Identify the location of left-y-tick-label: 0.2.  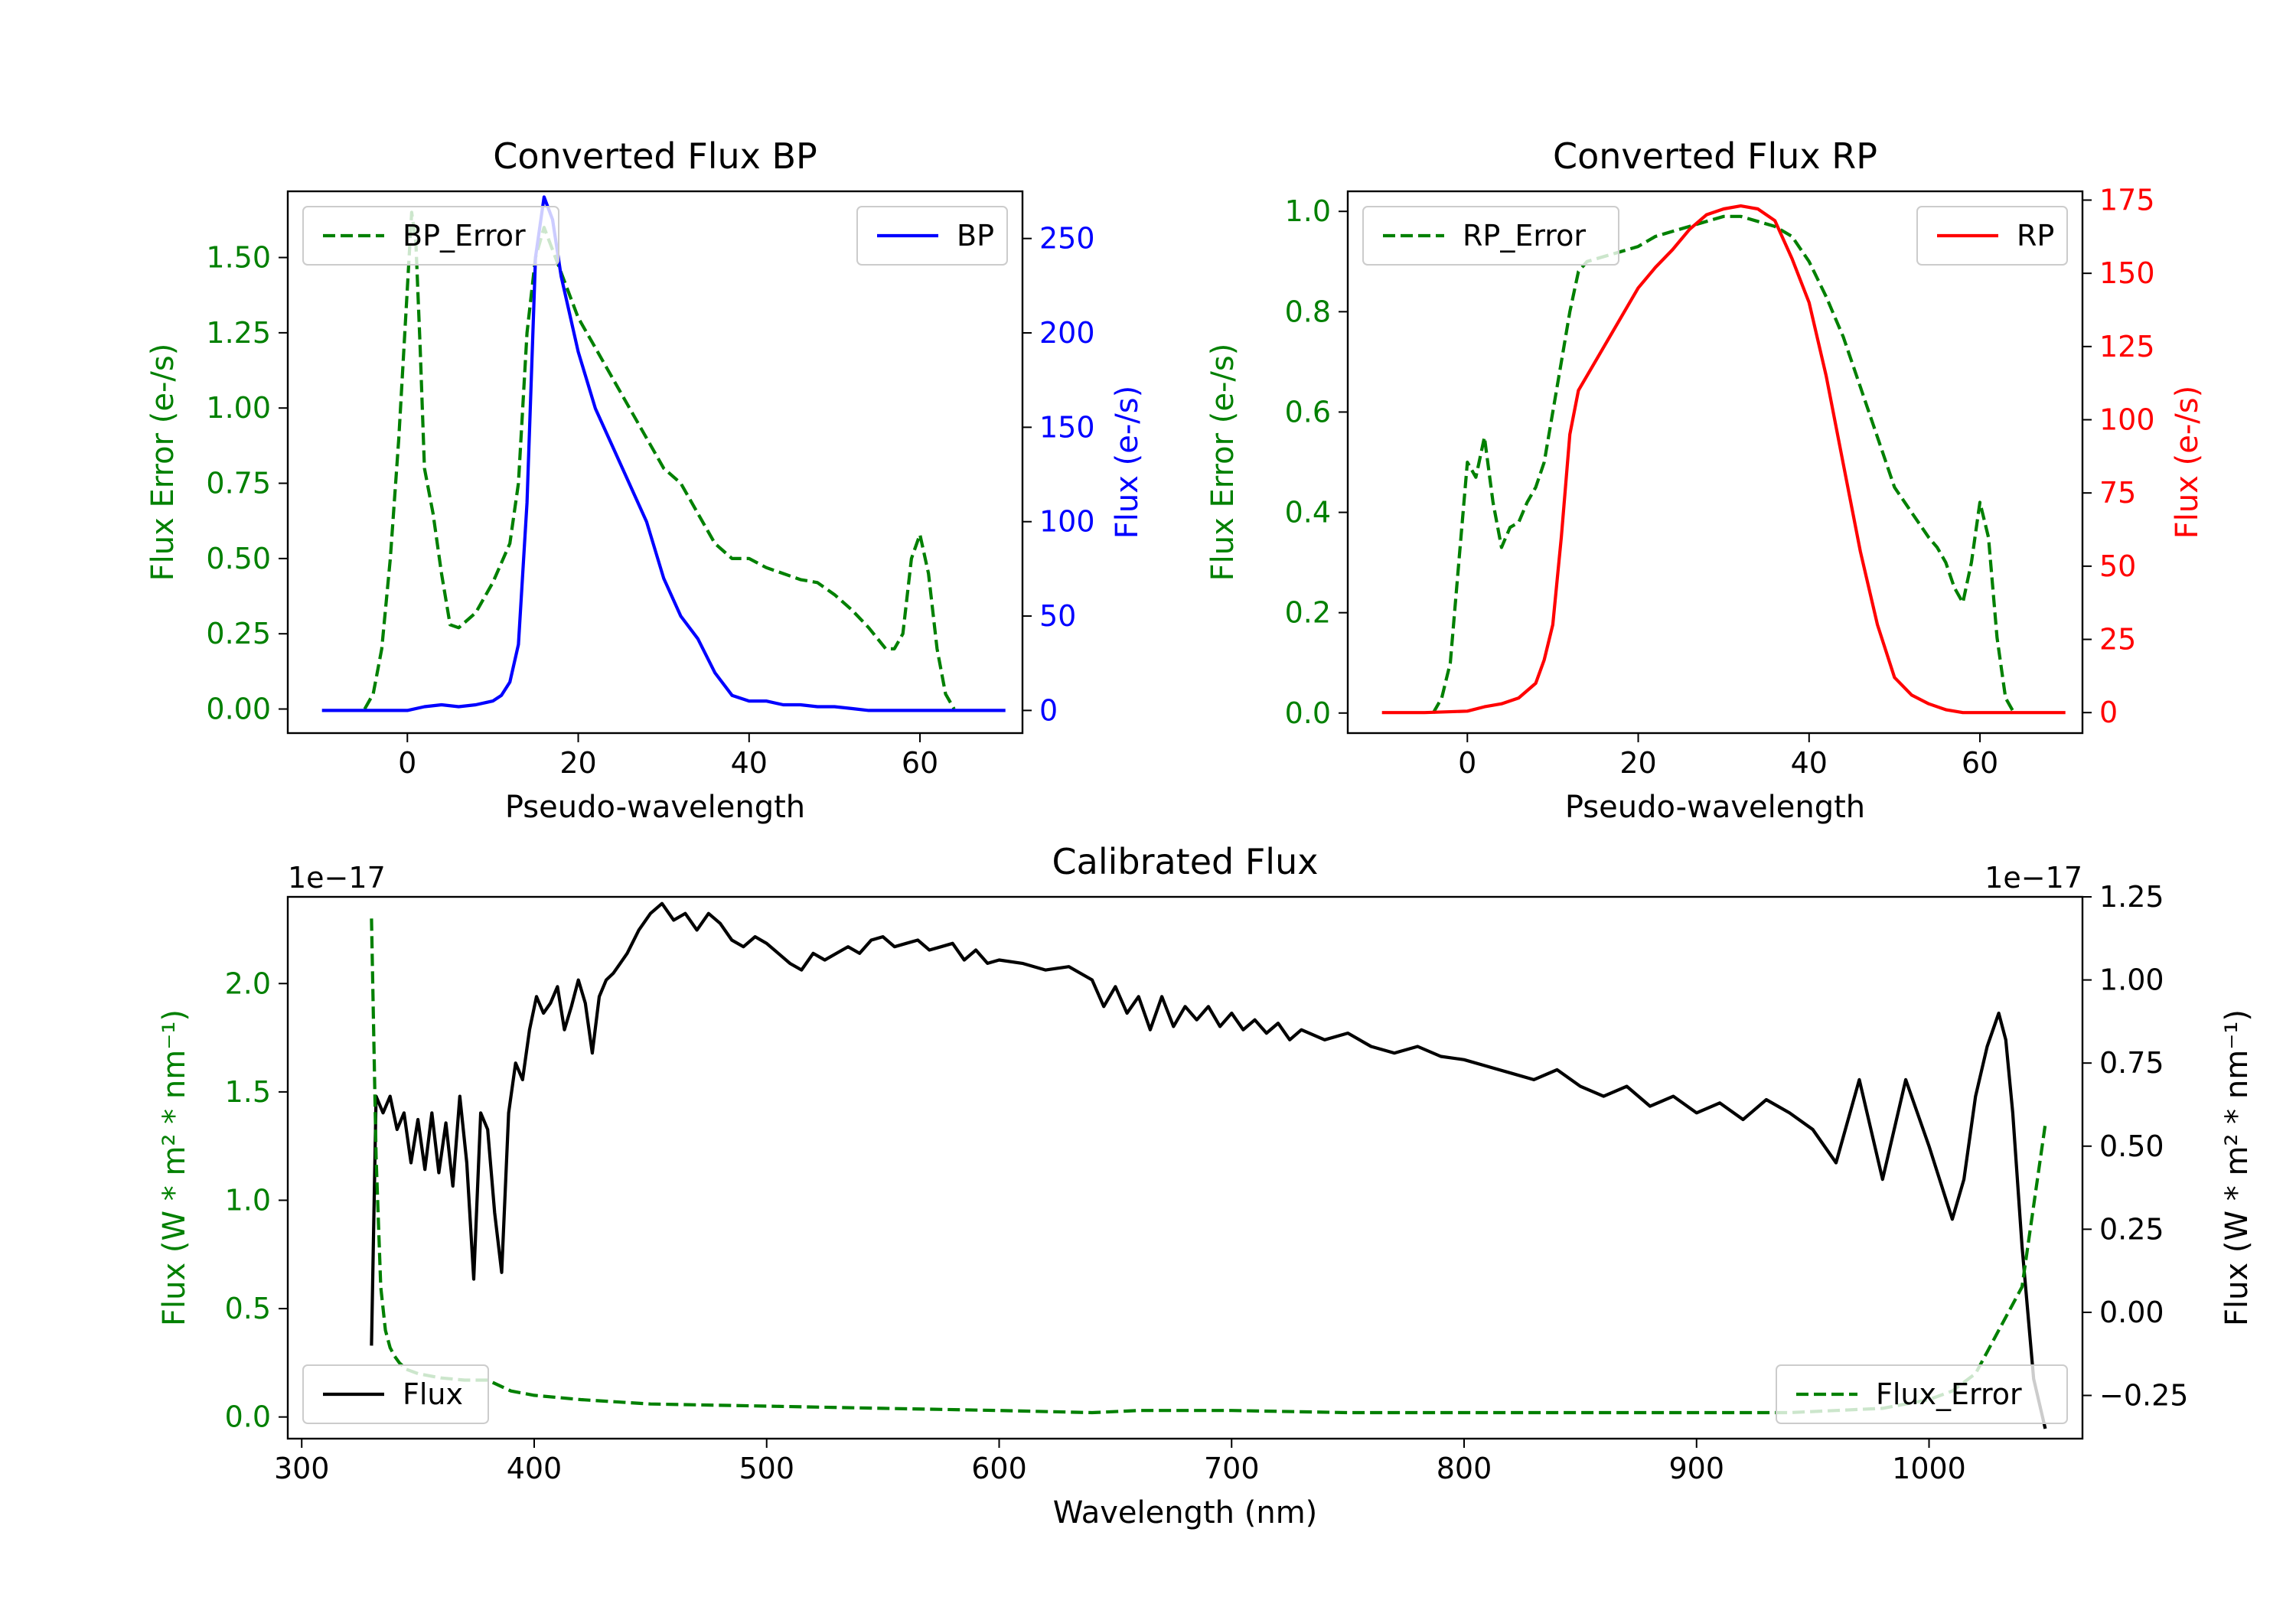
(1308, 613).